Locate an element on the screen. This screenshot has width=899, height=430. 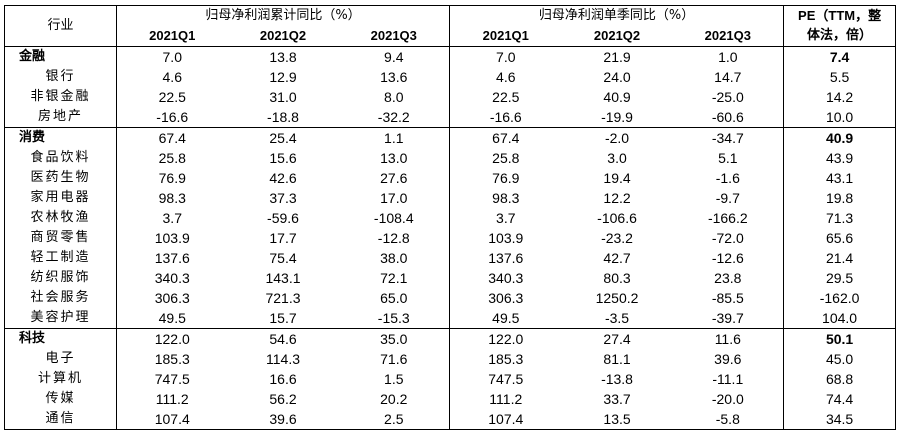
pe-value: 43.9 is located at coordinates (840, 158).